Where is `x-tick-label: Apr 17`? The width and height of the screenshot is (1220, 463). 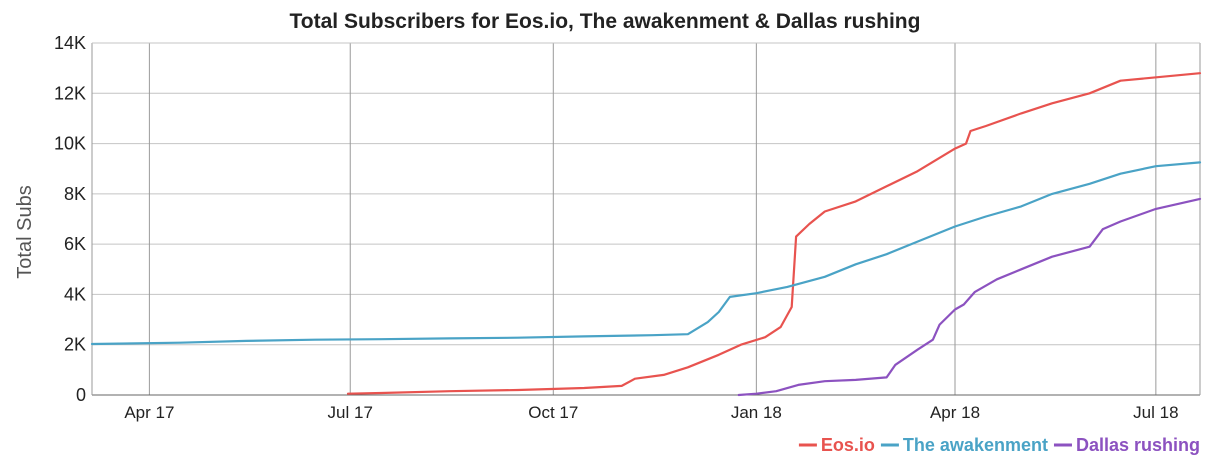
x-tick-label: Apr 17 is located at coordinates (149, 412).